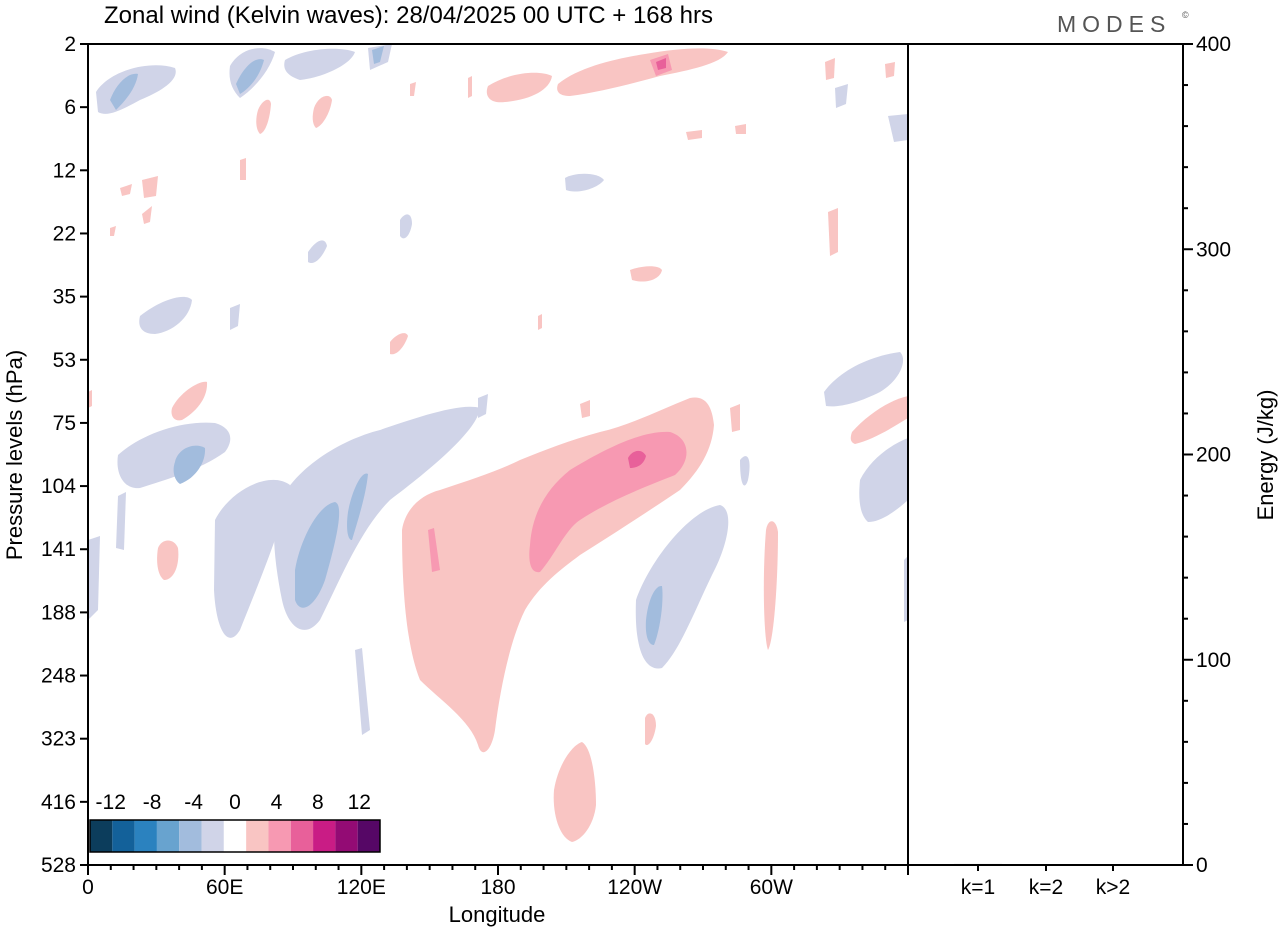  Describe the element at coordinates (1185, 15) in the screenshot. I see `brand-mark: ©` at that location.